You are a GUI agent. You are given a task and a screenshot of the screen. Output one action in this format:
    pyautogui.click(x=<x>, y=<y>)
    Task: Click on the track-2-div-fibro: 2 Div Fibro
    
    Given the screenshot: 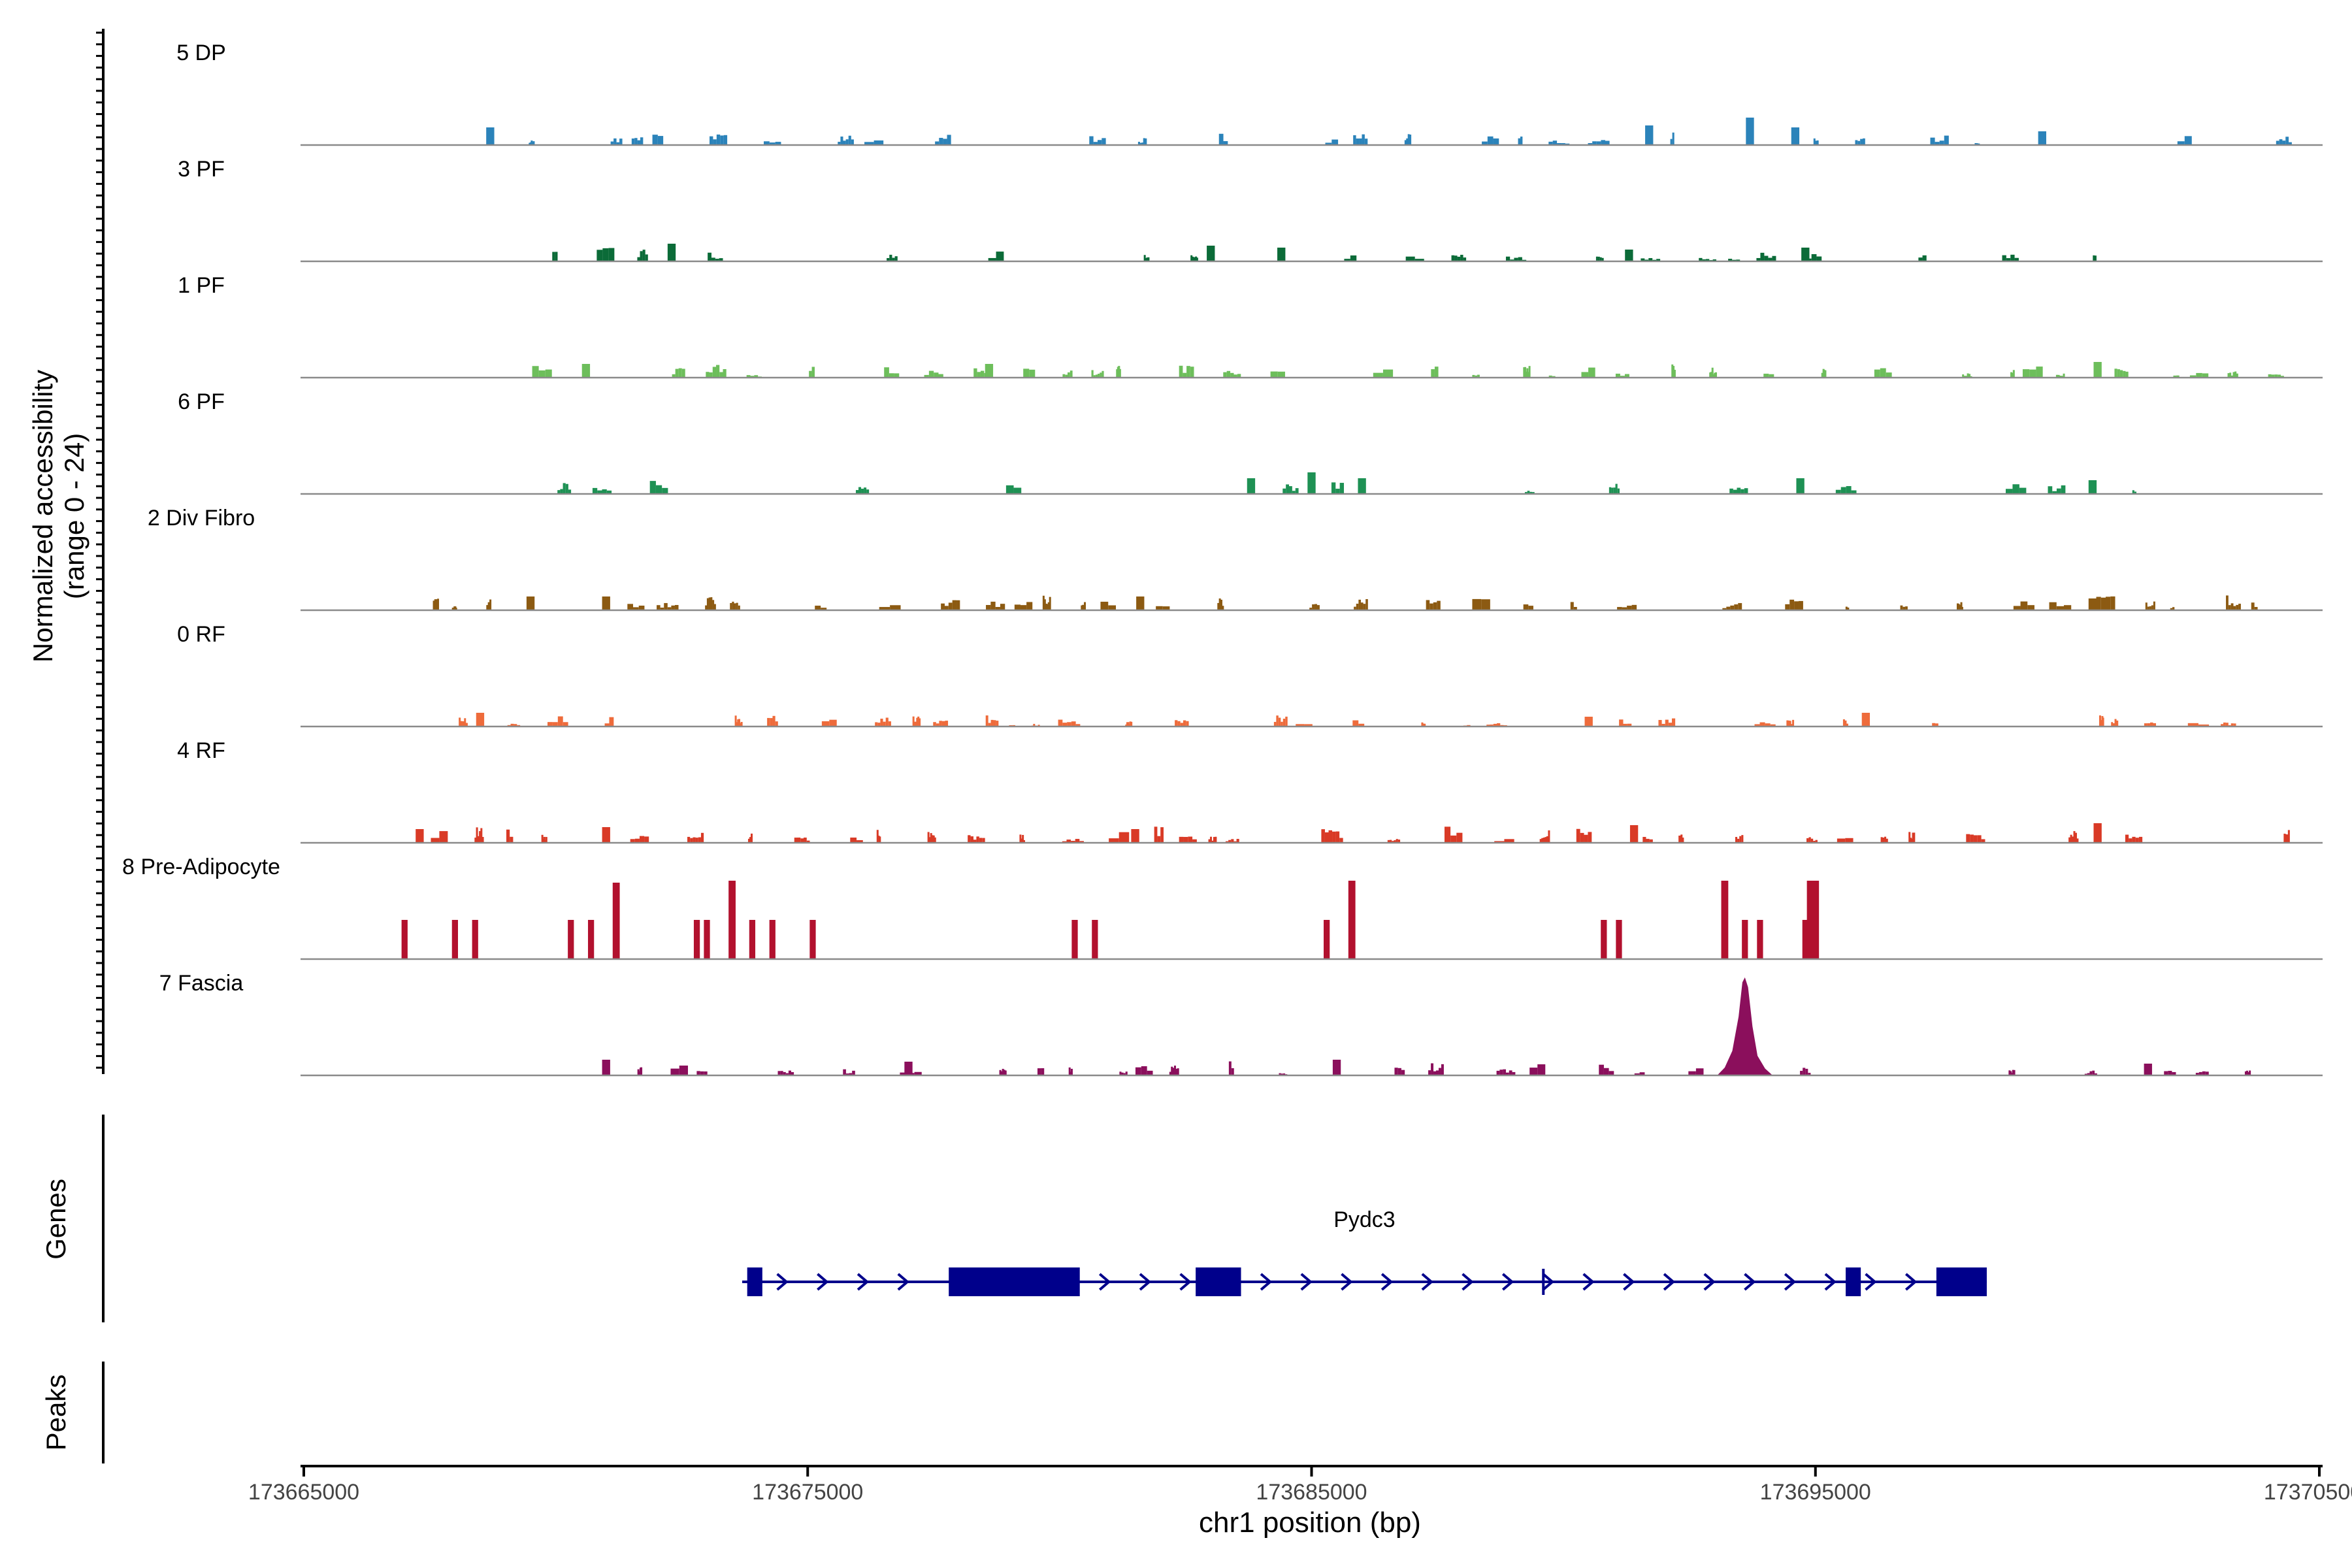 What is the action you would take?
    pyautogui.click(x=1235, y=559)
    